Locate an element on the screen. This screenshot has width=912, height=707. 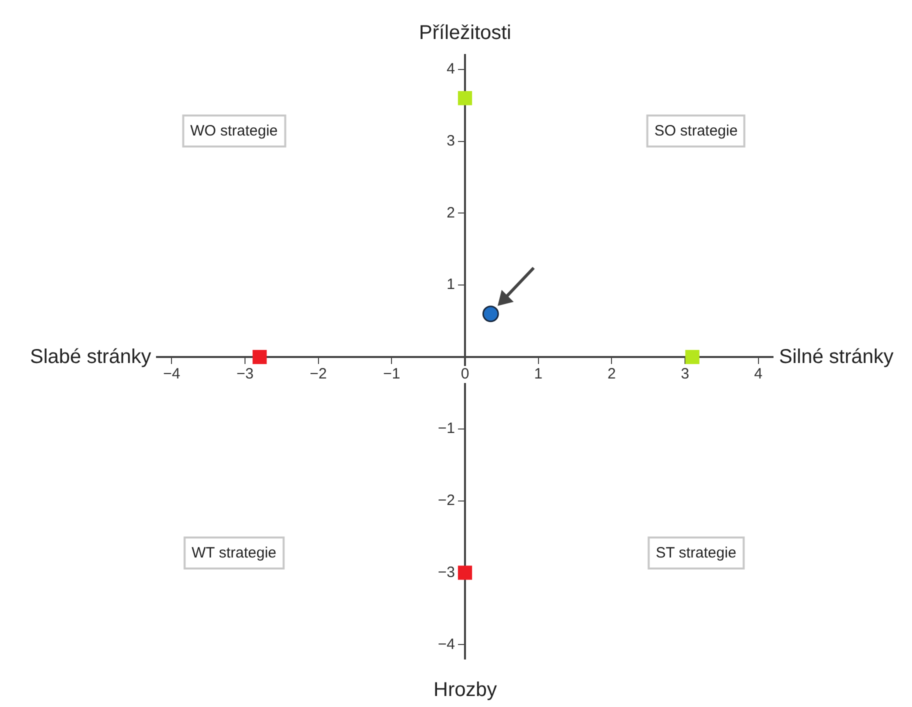
text: Slabé stránky is located at coordinates (91, 357).